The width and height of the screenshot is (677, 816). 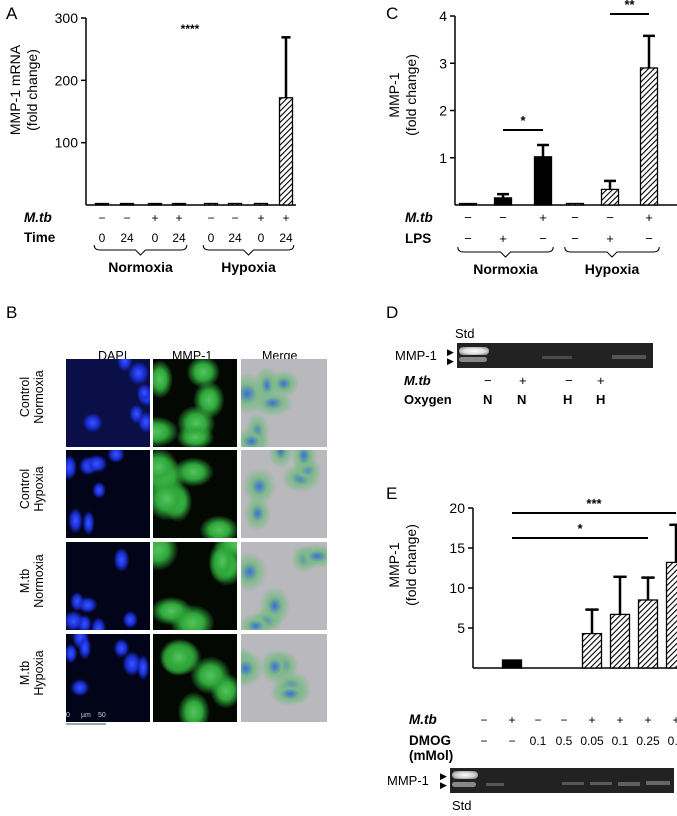 I want to click on c-ytick-label-1: 2, so click(x=443, y=111).